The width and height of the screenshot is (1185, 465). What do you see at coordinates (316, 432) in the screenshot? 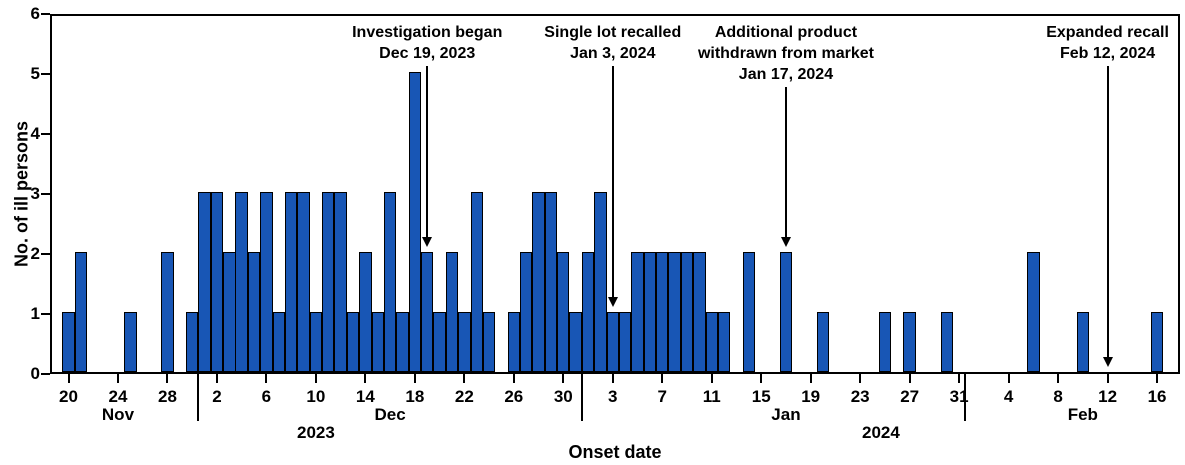
I see `year-label-2023: 2023` at bounding box center [316, 432].